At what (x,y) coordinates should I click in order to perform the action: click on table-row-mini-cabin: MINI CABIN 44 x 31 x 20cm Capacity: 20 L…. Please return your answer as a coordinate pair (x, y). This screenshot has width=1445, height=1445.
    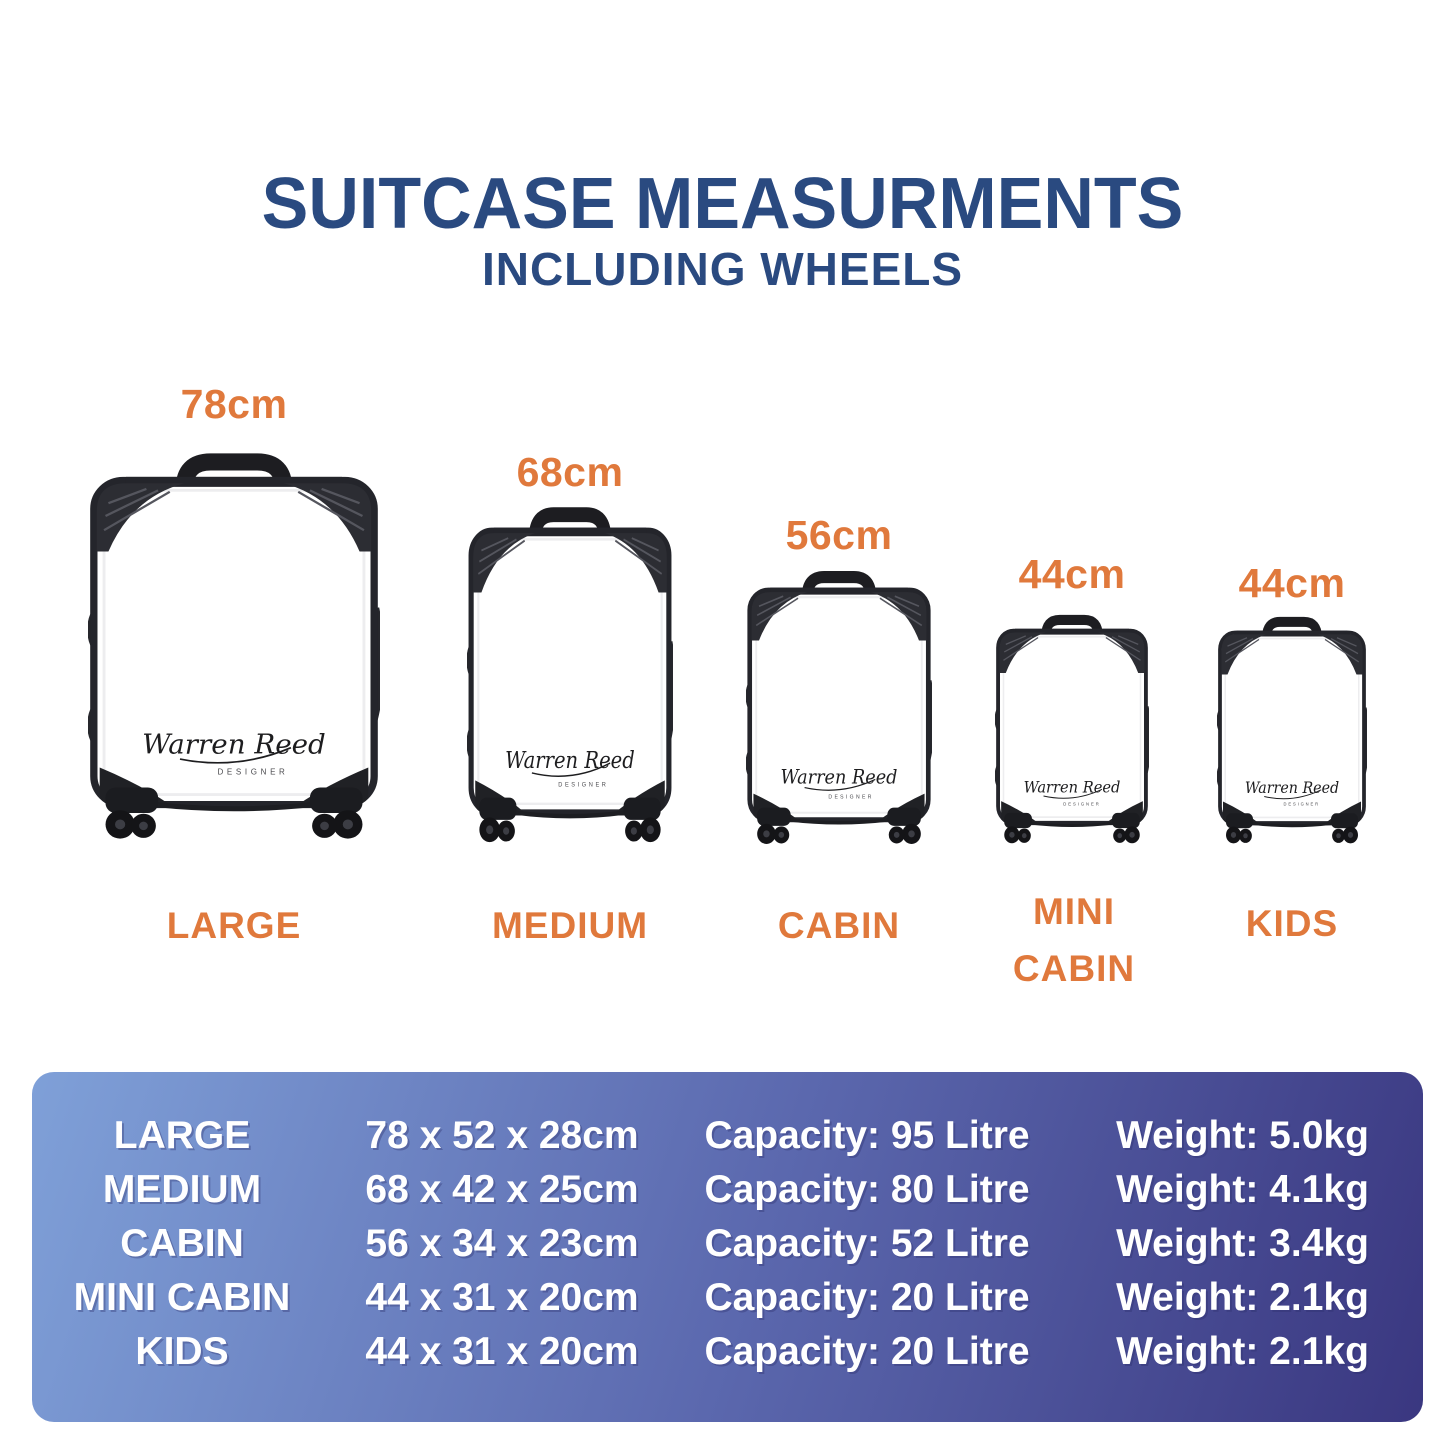
    Looking at the image, I should click on (727, 1298).